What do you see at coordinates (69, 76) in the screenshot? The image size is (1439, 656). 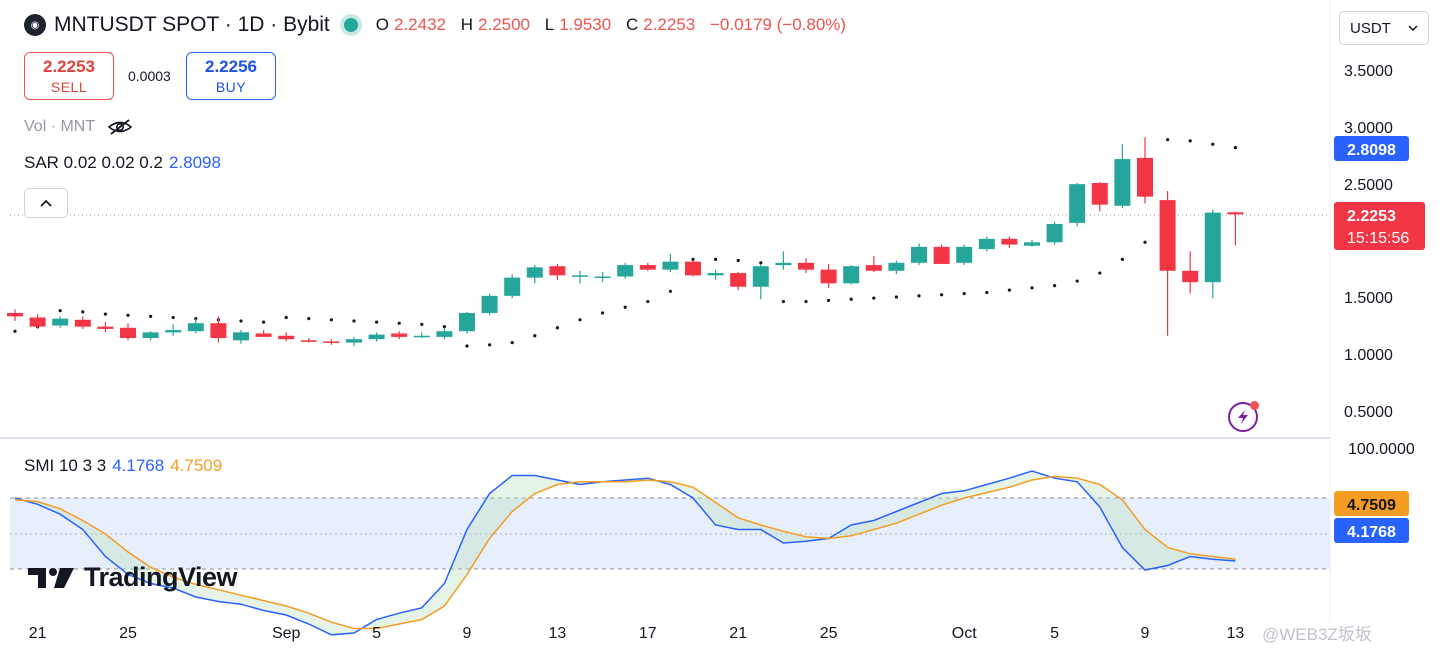 I see `sell-button: 2.2253 SELL` at bounding box center [69, 76].